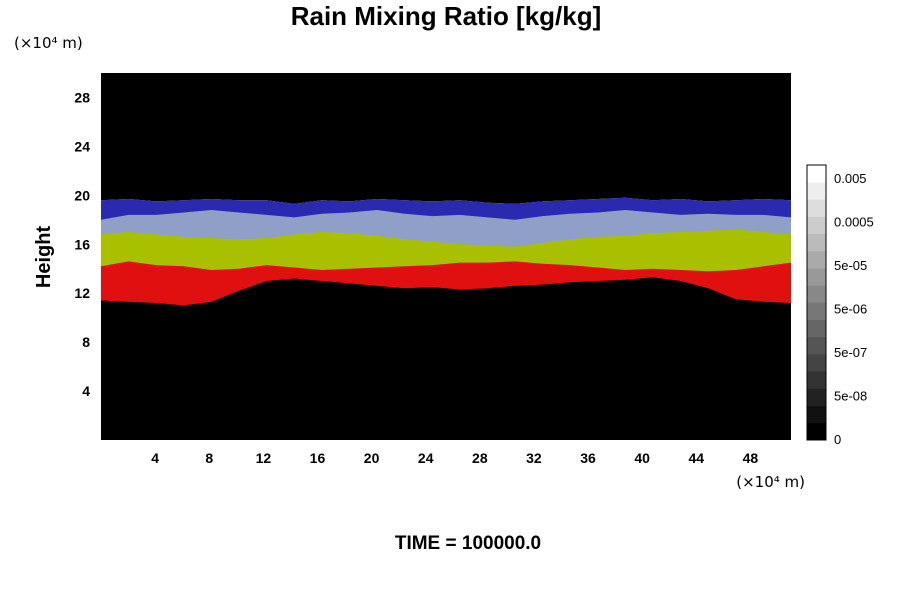  Describe the element at coordinates (850, 396) in the screenshot. I see `colorbar-label: 5e-08` at that location.